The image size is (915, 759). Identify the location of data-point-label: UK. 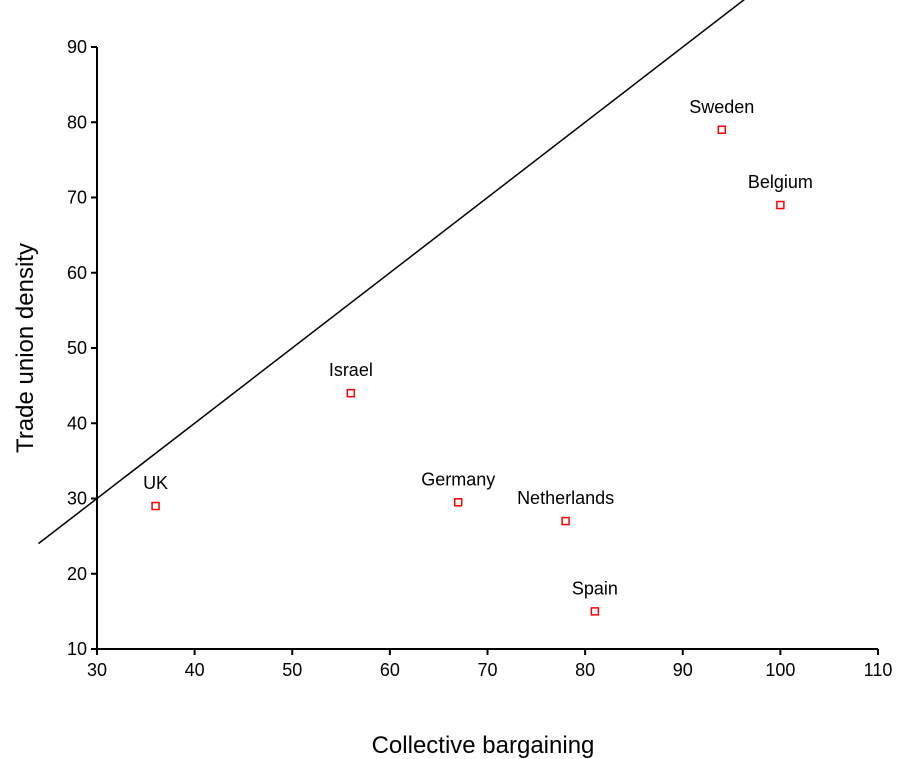
(155, 483).